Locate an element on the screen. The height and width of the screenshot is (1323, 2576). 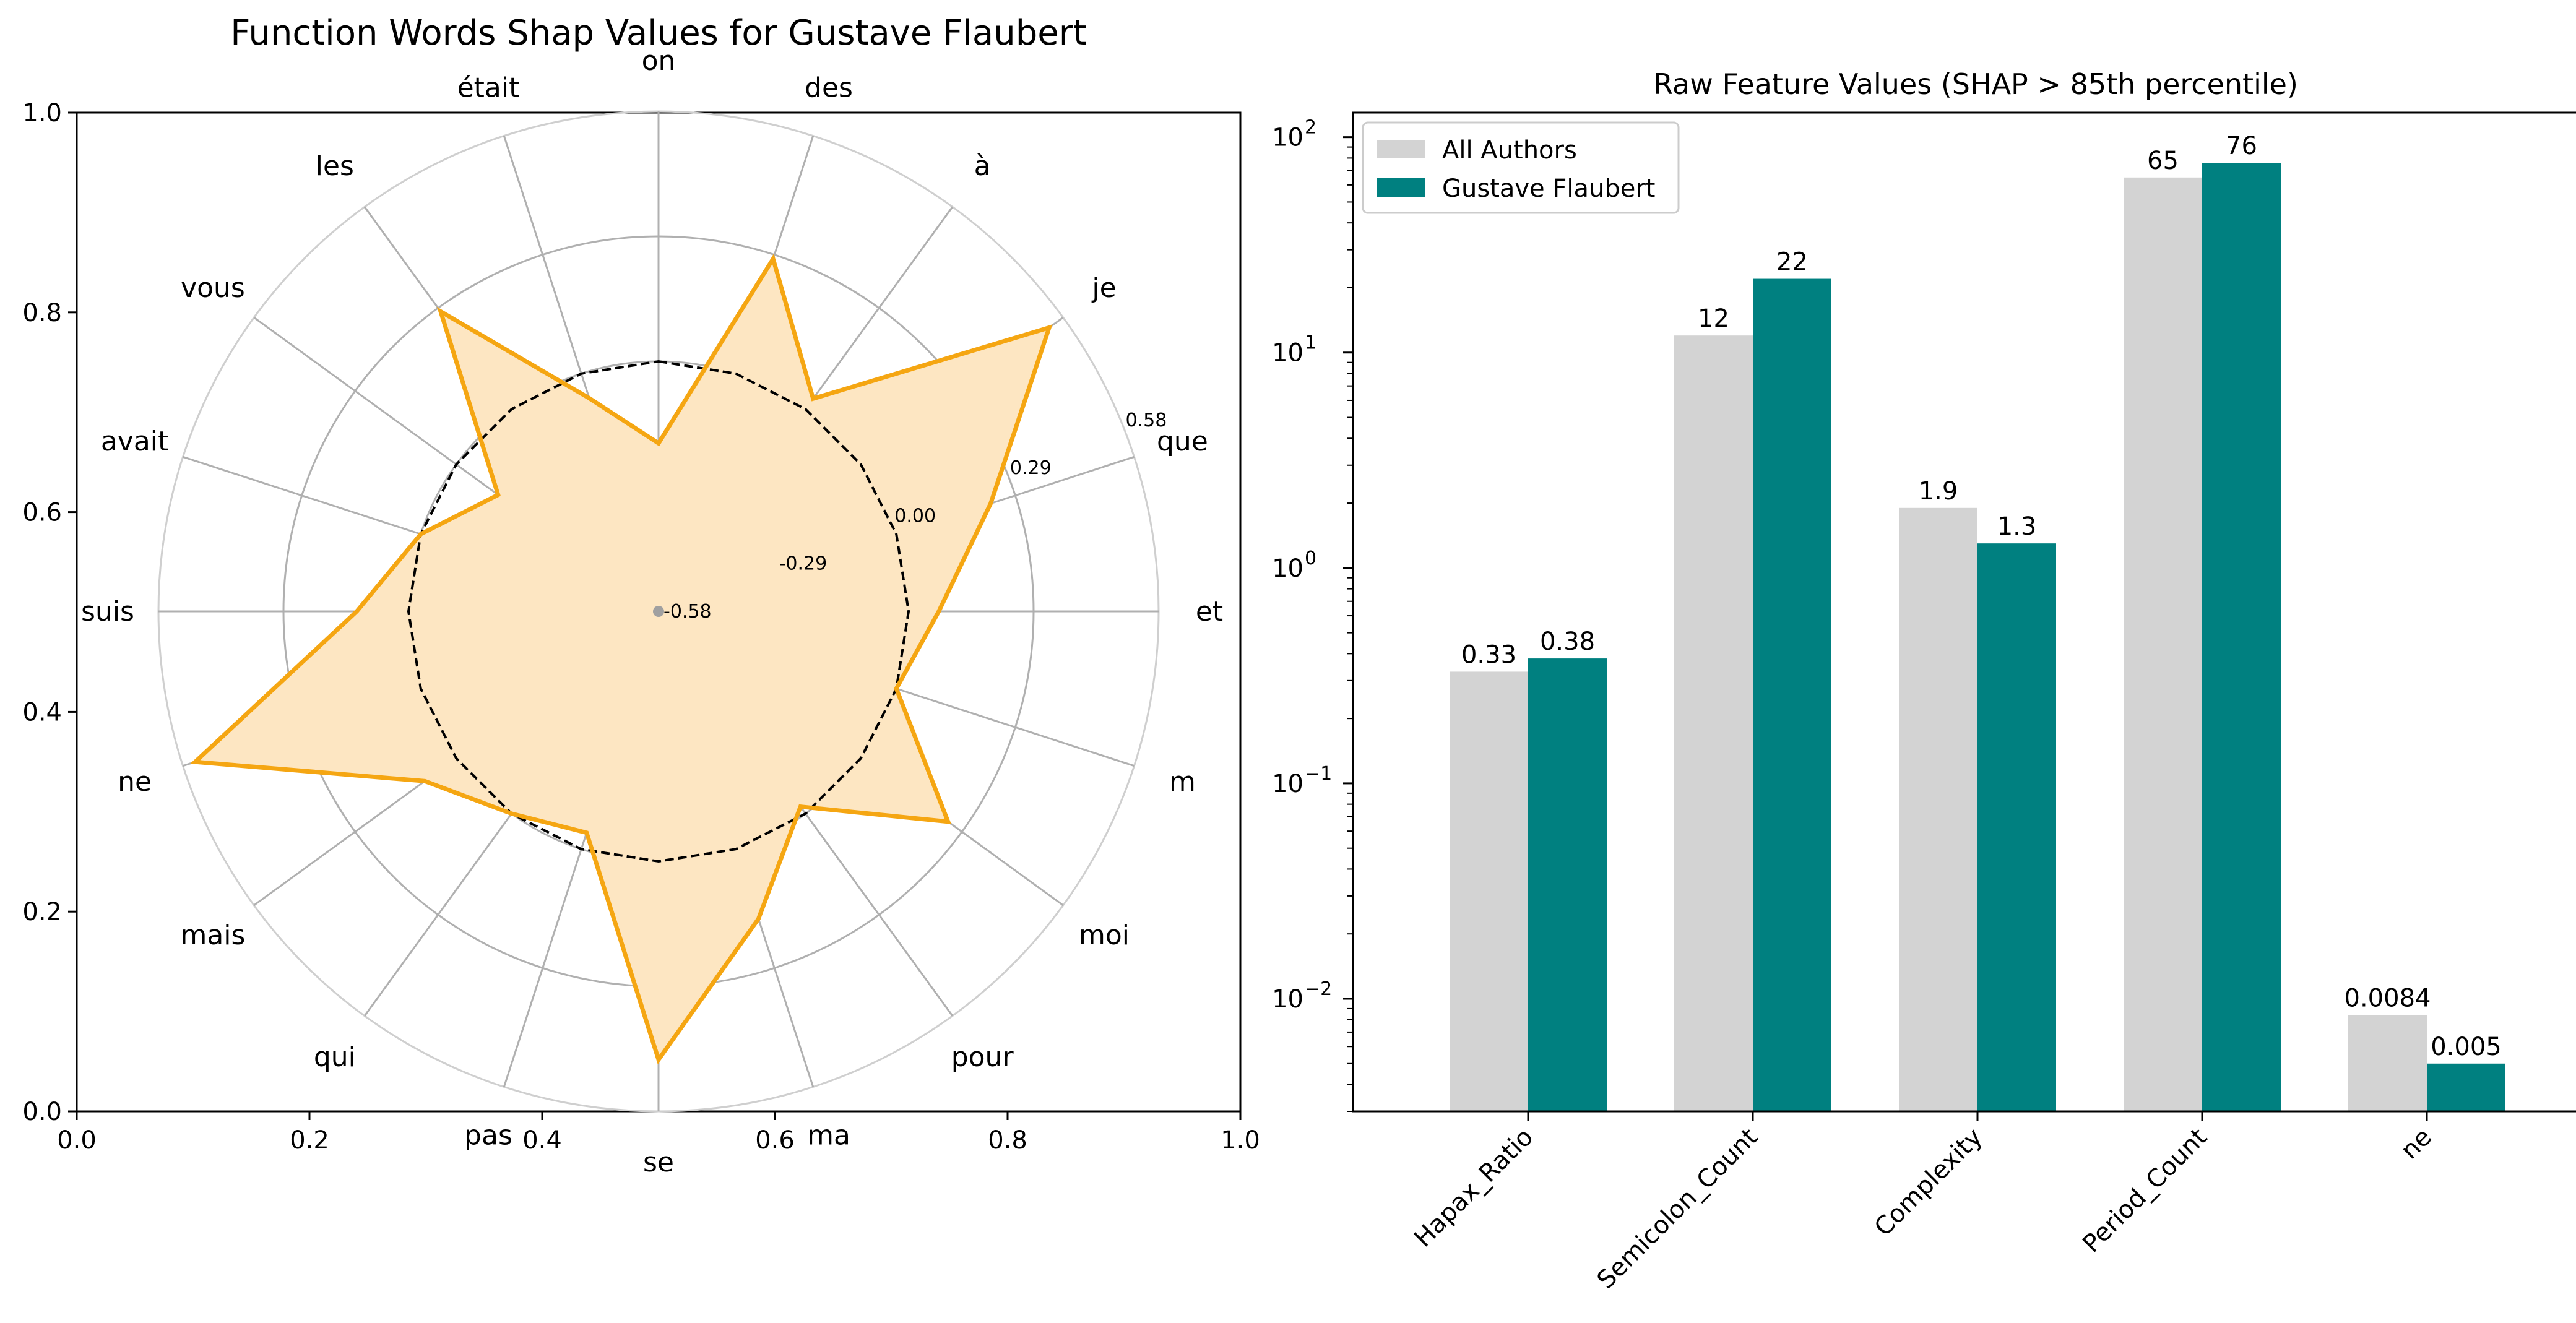
radar-spoke-label: ne is located at coordinates (135, 782).